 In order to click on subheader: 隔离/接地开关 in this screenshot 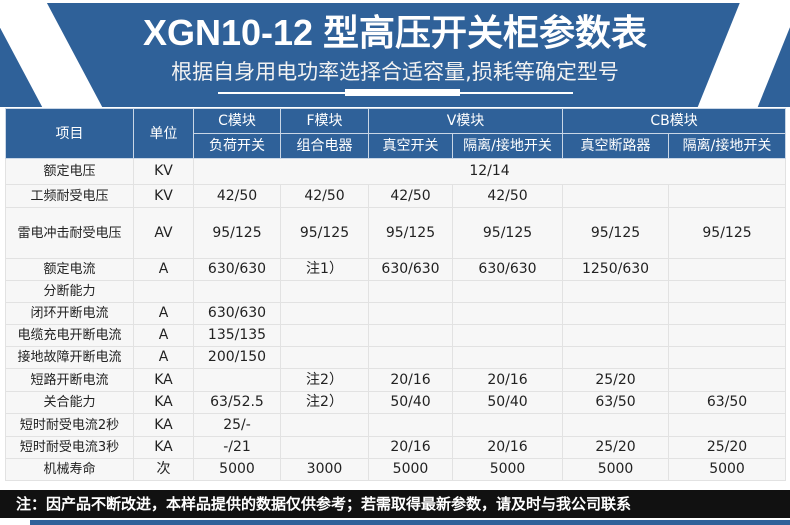, I will do `click(507, 146)`.